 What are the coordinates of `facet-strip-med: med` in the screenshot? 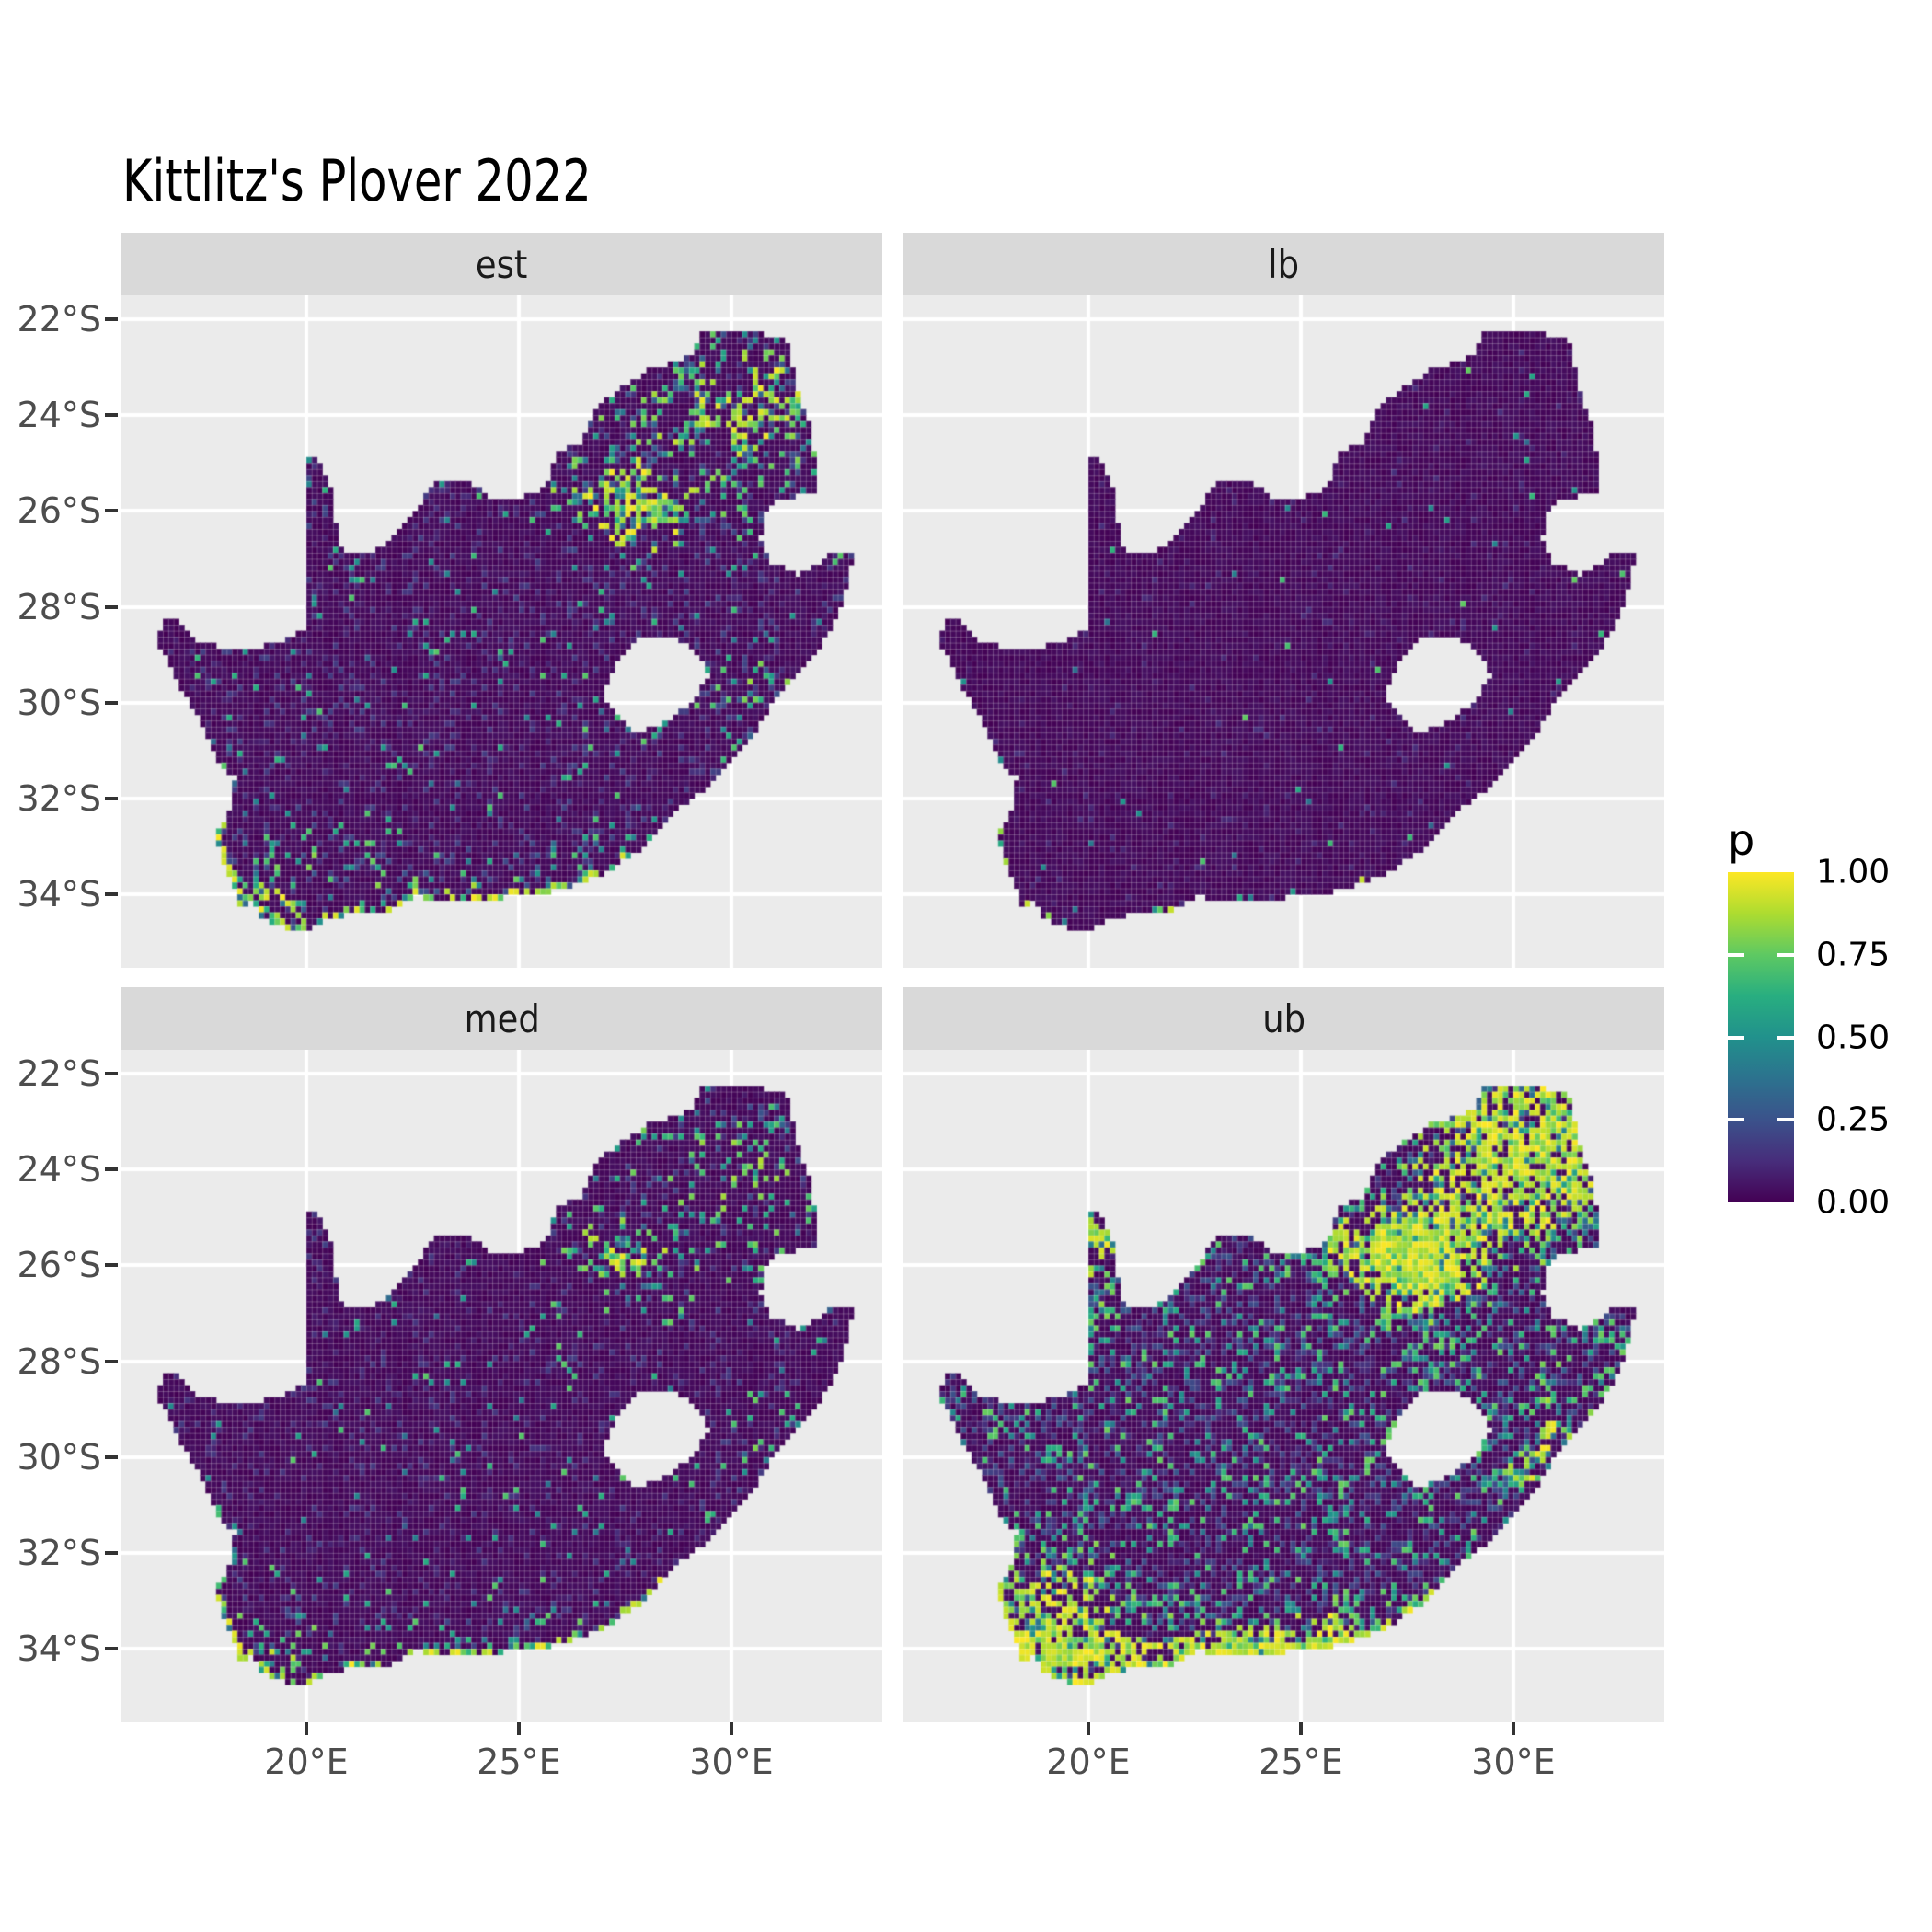 It's located at (501, 1018).